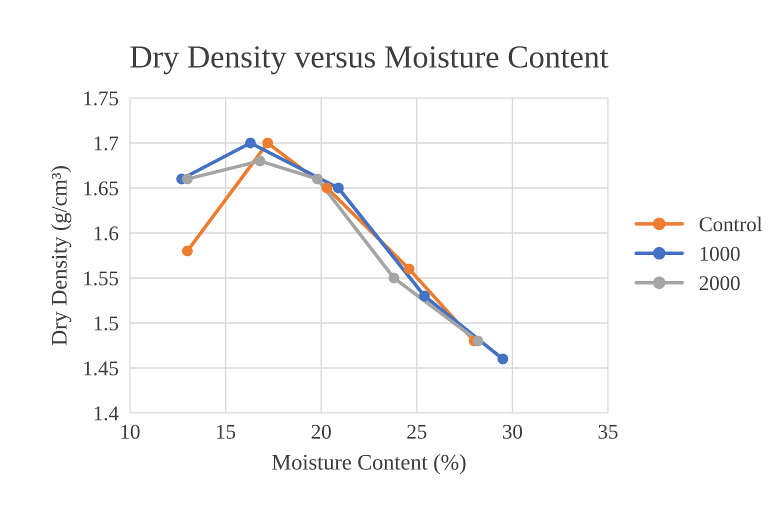 This screenshot has height=506, width=780. What do you see at coordinates (106, 413) in the screenshot?
I see `y-tick-label: 1.4` at bounding box center [106, 413].